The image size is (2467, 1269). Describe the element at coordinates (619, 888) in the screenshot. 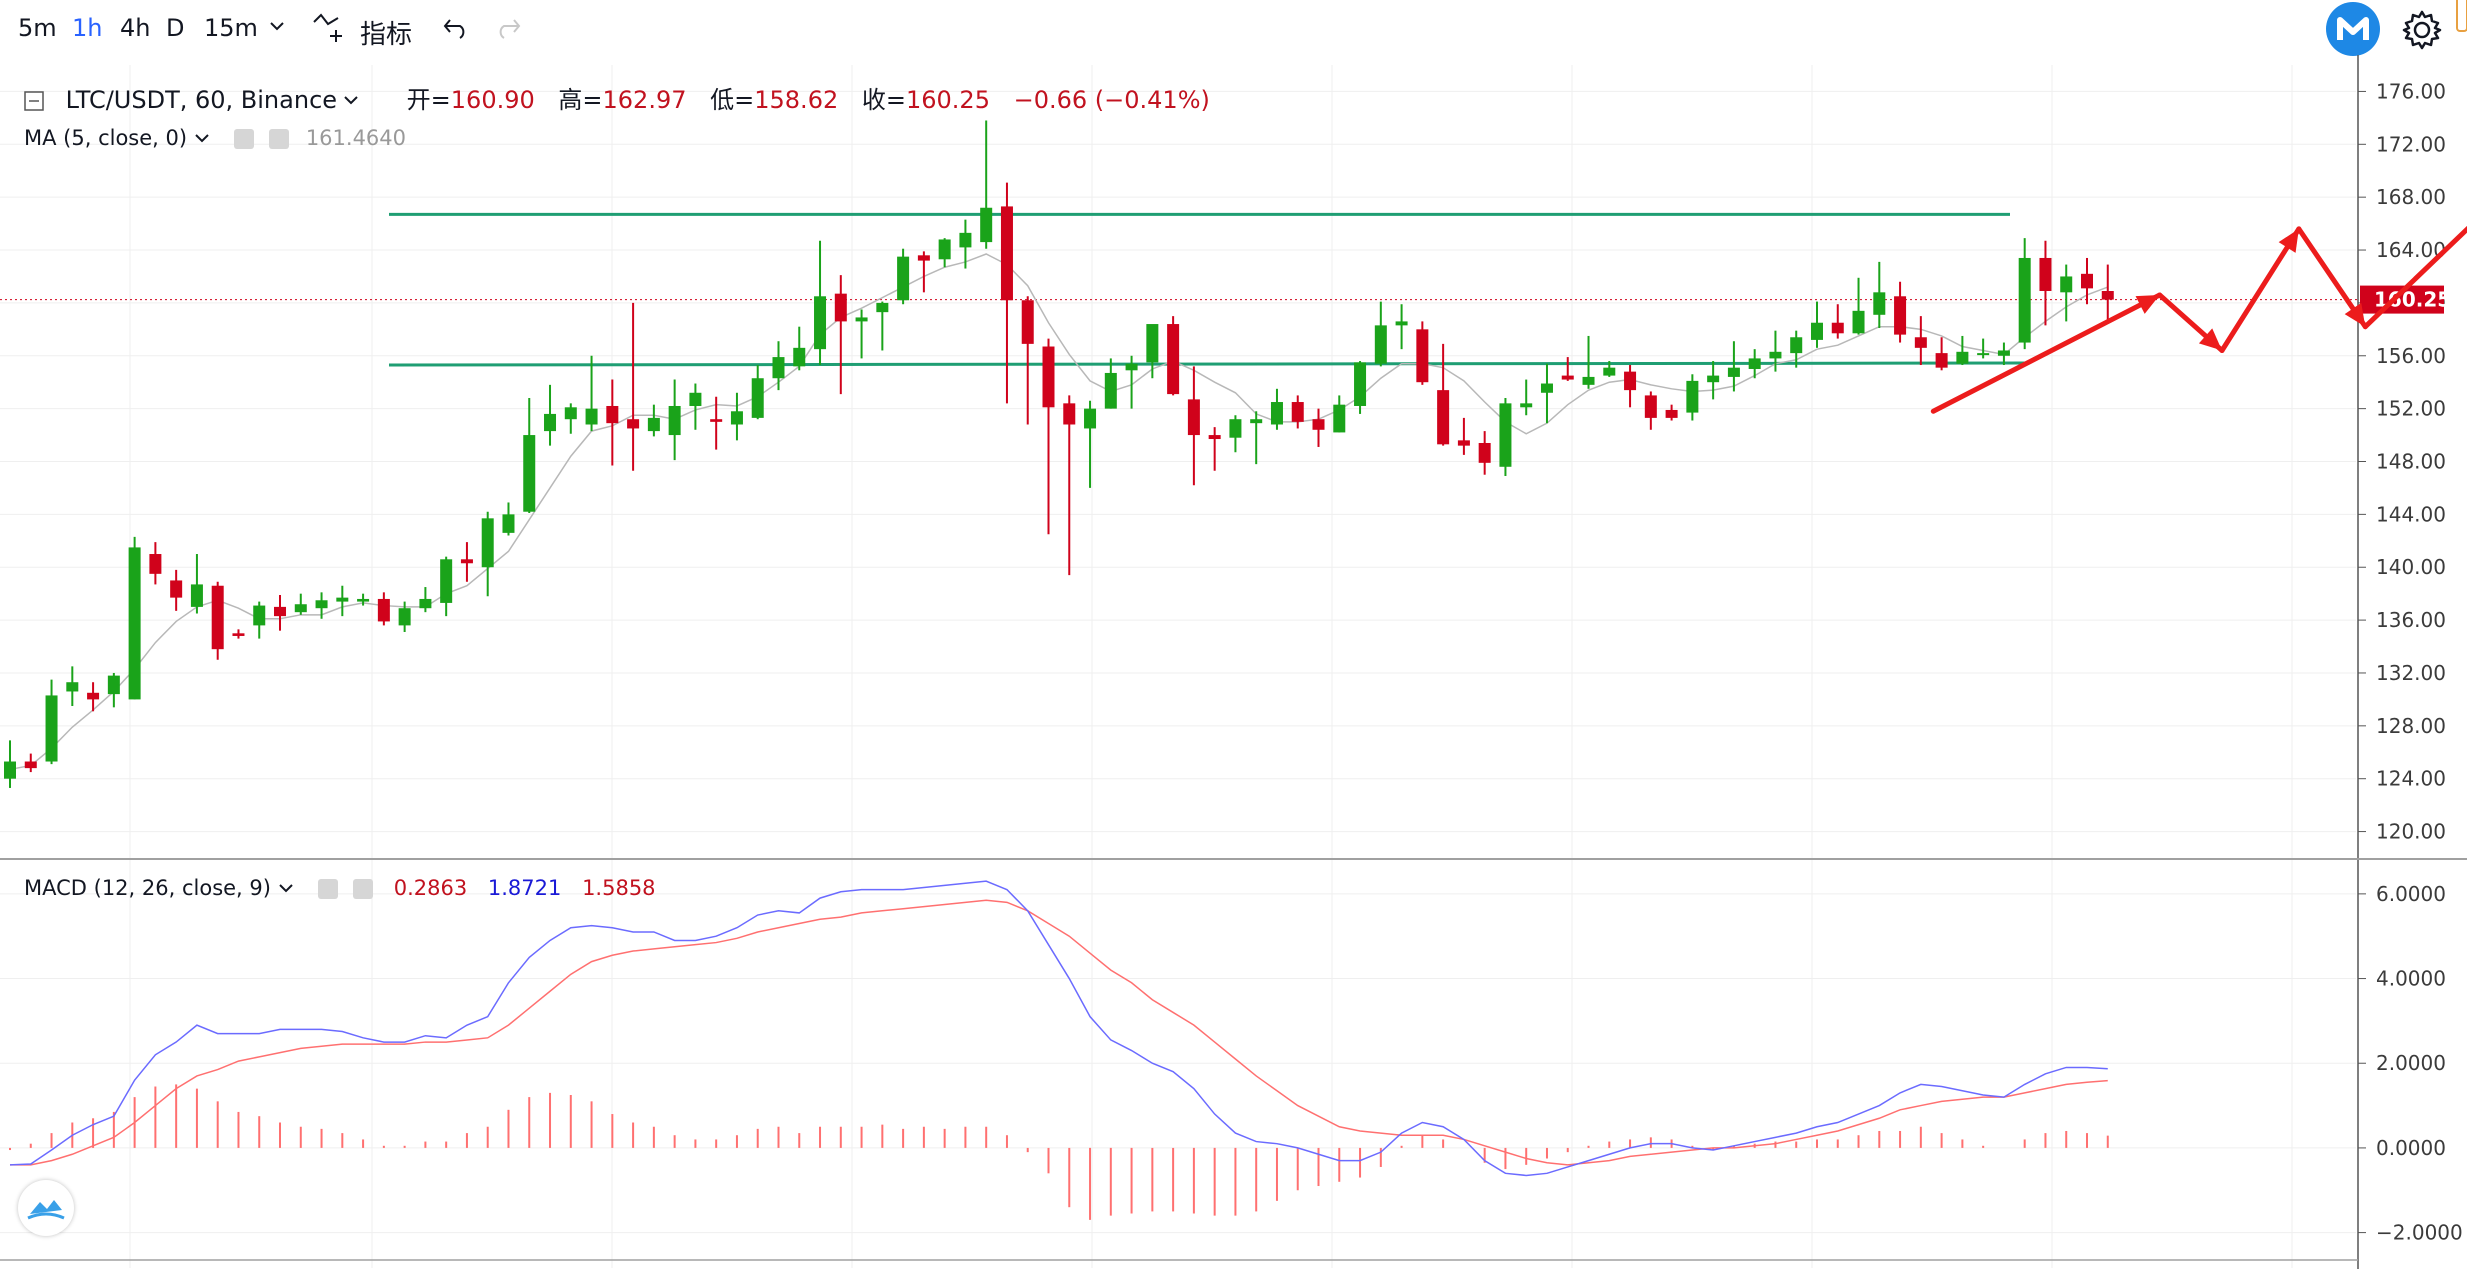

I see `macd-signal-value: 1.5858` at that location.